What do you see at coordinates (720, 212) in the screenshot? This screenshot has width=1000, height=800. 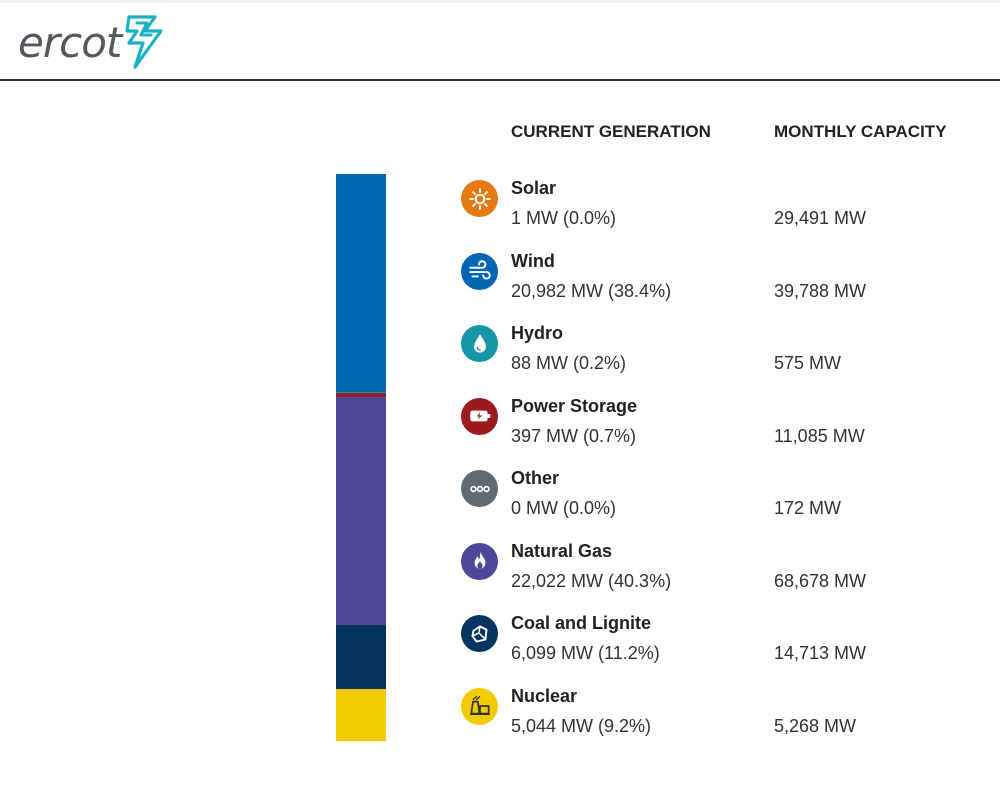 I see `fuel-row-solar: Solar 1 MW (0.0%) 29,491 MW` at bounding box center [720, 212].